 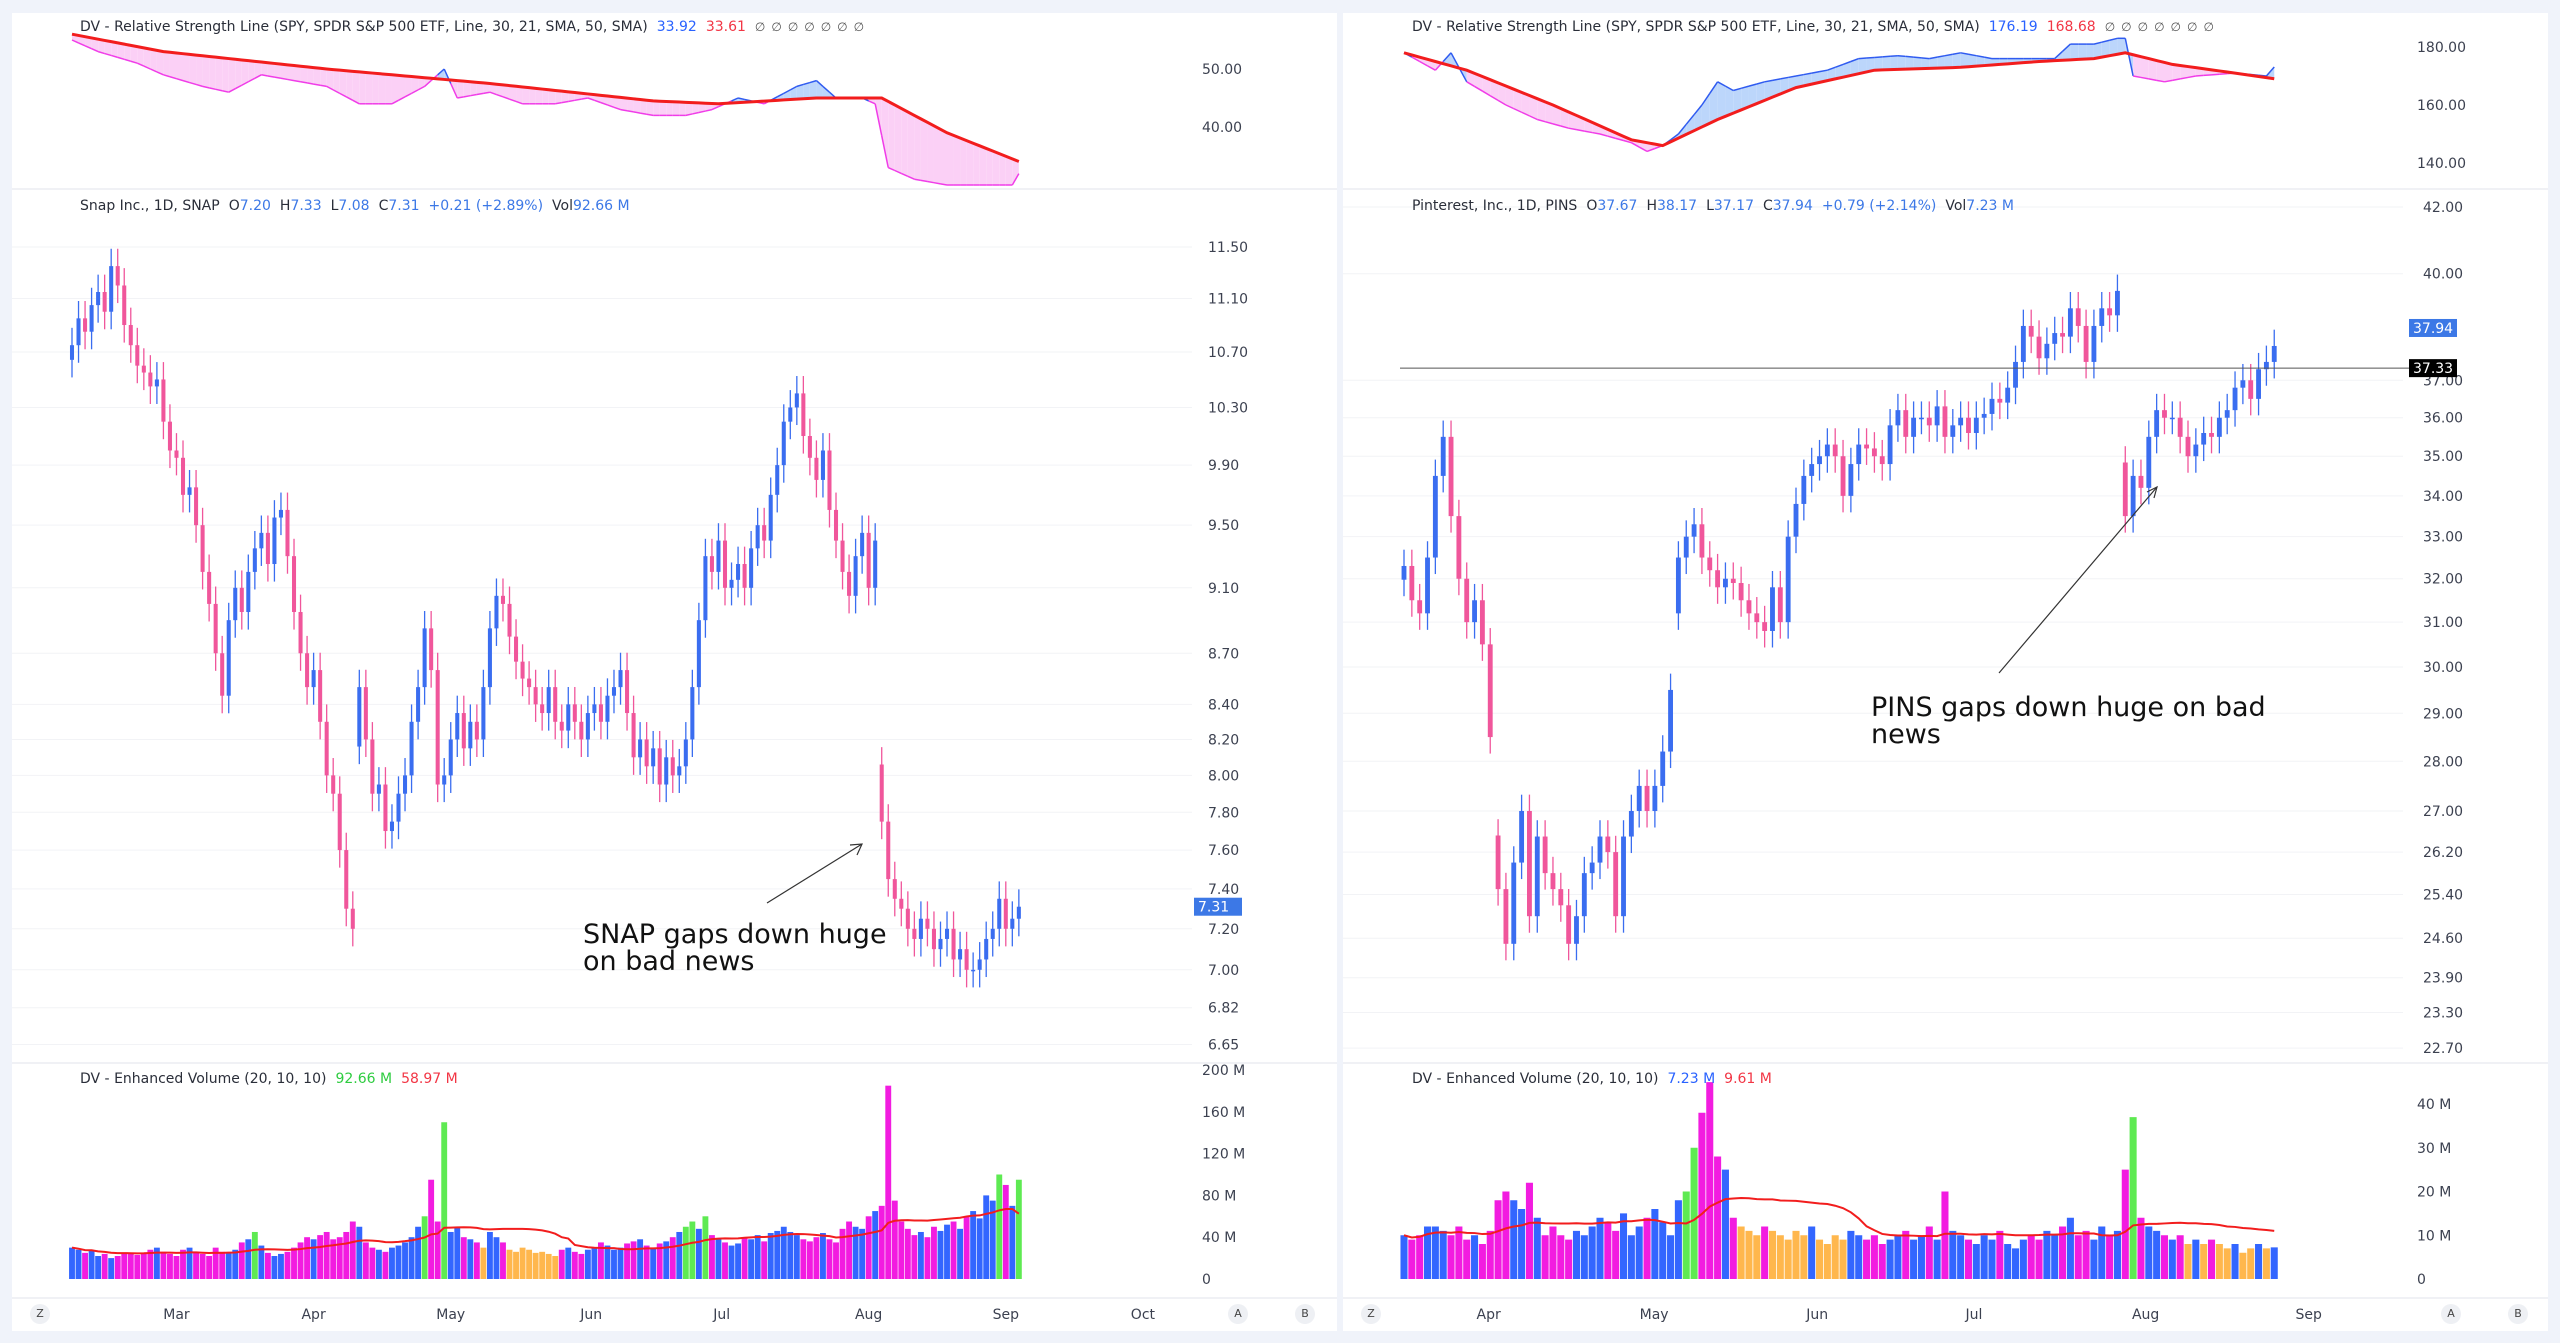 I want to click on symbol-title: Pinterest, Inc., 1D, PINS, so click(x=1495, y=206).